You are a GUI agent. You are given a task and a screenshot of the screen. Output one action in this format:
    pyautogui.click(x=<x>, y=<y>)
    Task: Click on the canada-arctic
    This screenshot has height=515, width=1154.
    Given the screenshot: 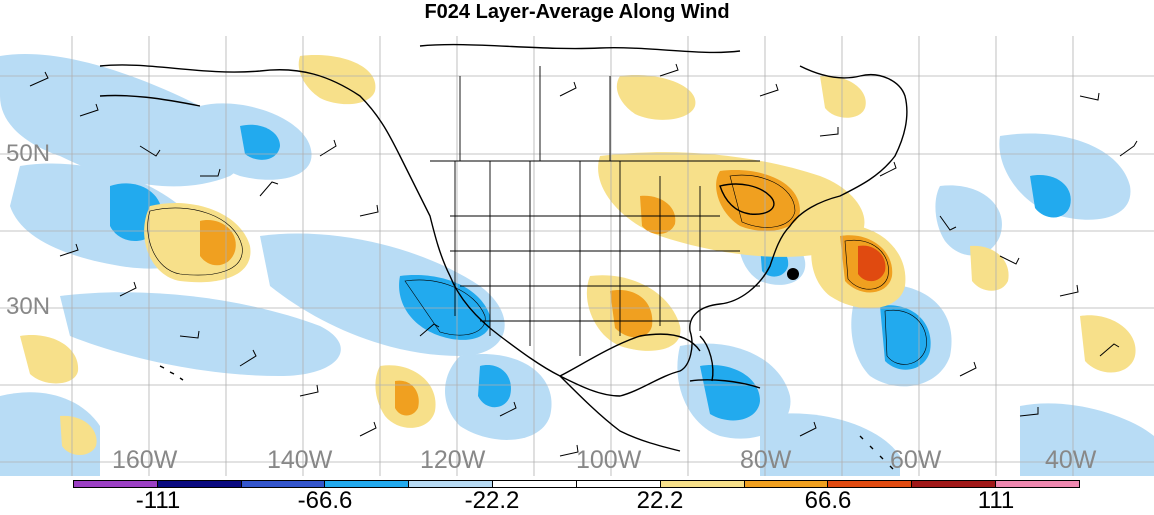 What is the action you would take?
    pyautogui.click(x=580, y=48)
    